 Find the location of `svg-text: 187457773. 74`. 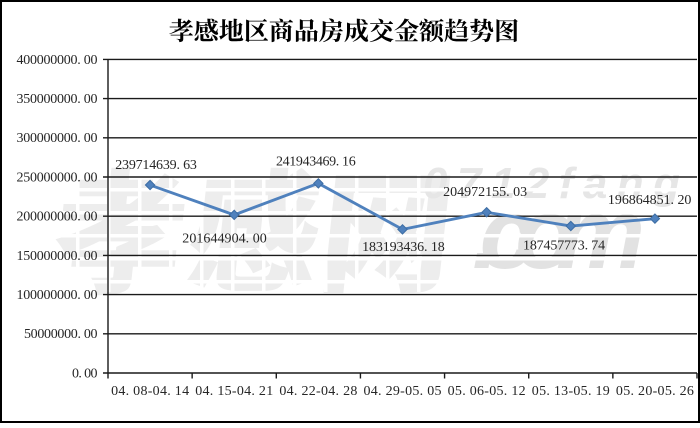

svg-text: 187457773. 74 is located at coordinates (564, 246).